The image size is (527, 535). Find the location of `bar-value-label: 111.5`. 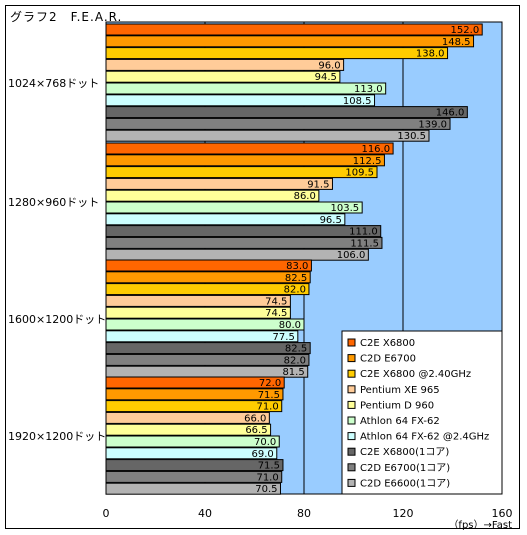

bar-value-label: 111.5 is located at coordinates (364, 243).